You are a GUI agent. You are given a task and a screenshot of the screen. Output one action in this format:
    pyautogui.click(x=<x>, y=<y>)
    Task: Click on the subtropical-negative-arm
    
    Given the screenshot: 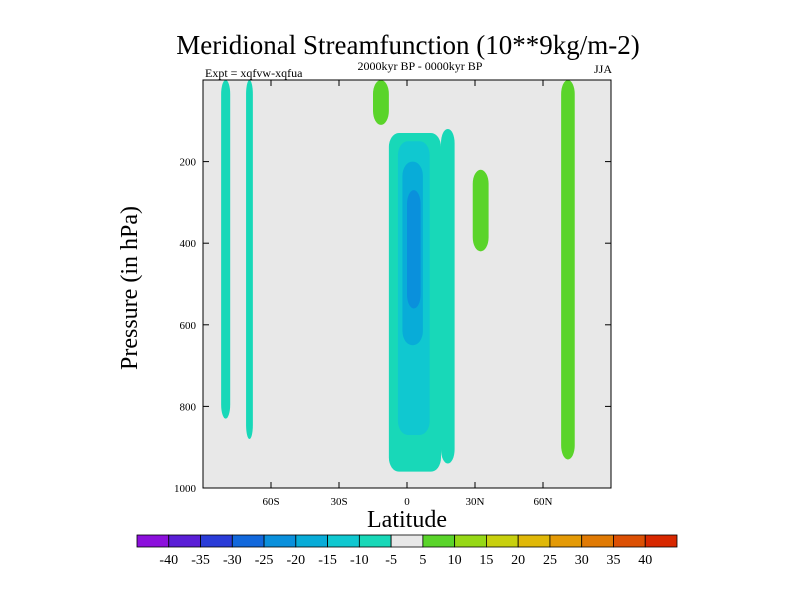 What is the action you would take?
    pyautogui.click(x=448, y=296)
    